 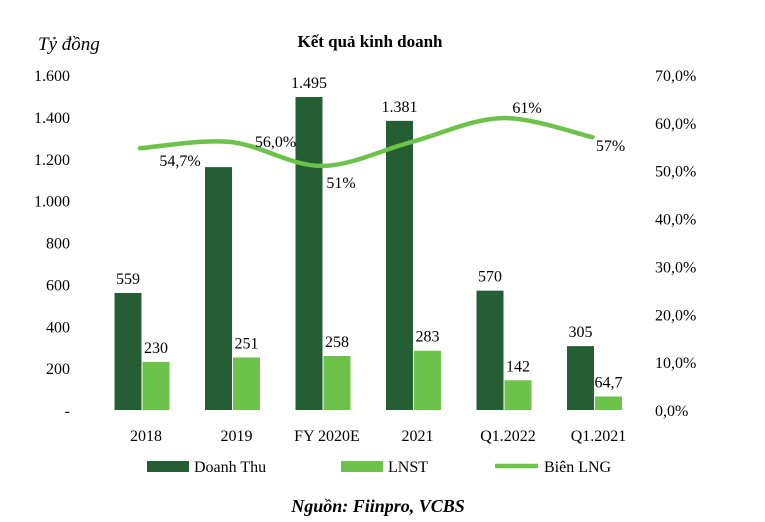 I want to click on bar-label-lnst: 230, so click(x=156, y=348).